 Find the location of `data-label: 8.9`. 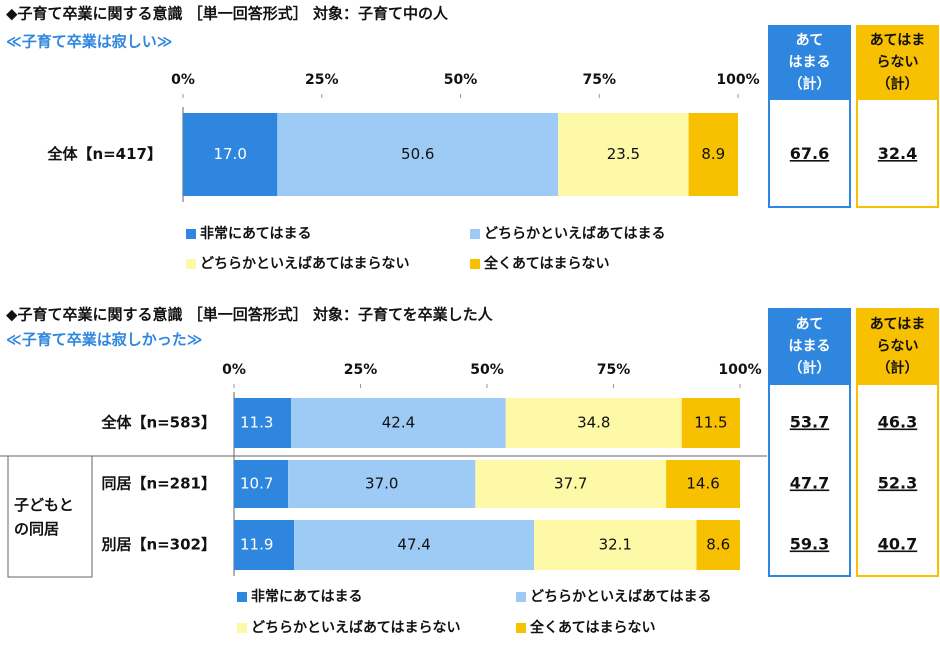

data-label: 8.9 is located at coordinates (713, 154).